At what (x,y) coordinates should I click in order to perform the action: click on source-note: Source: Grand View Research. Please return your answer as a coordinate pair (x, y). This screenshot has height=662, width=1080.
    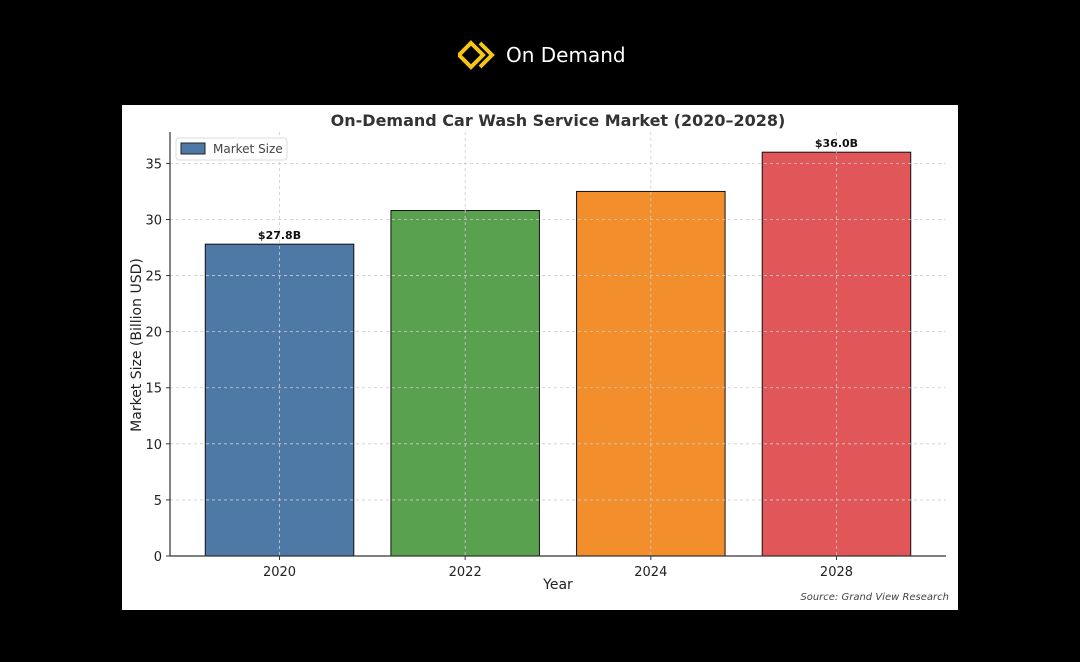
    Looking at the image, I should click on (874, 597).